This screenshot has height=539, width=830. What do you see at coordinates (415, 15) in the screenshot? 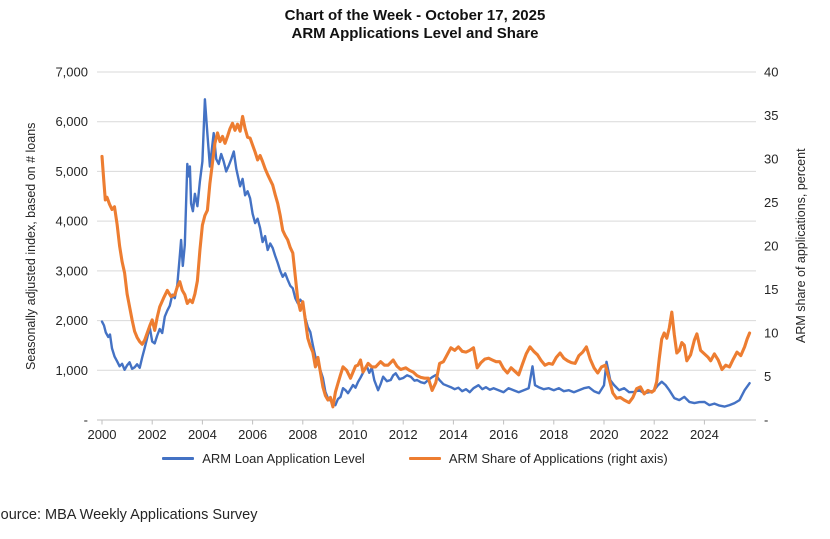
I see `chart-title-line1: Chart of the Week - October 17, 2025` at bounding box center [415, 15].